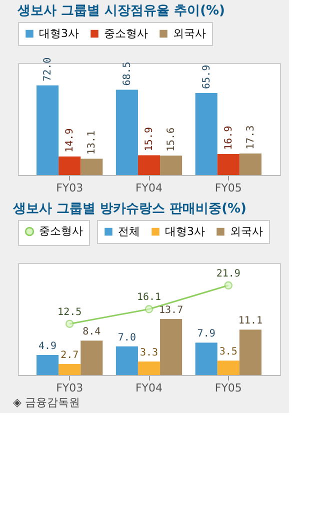 The height and width of the screenshot is (517, 320). I want to click on data-label: 12.5, so click(70, 312).